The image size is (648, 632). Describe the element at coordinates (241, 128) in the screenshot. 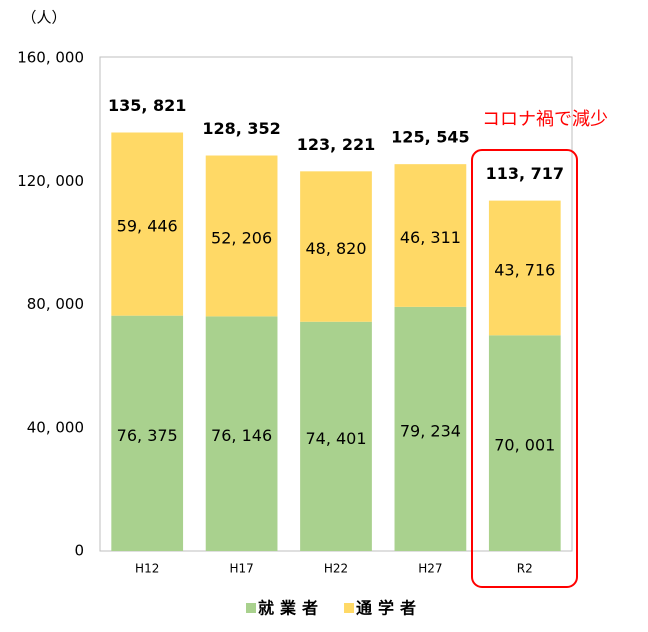

I see `total-label: 128, 352` at that location.